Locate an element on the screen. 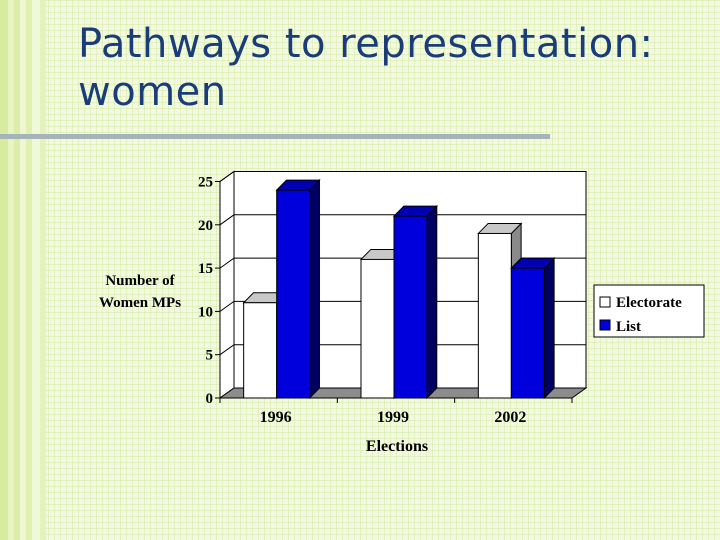 The height and width of the screenshot is (540, 720). slide-title-line-1: Pathways to representation: is located at coordinates (366, 44).